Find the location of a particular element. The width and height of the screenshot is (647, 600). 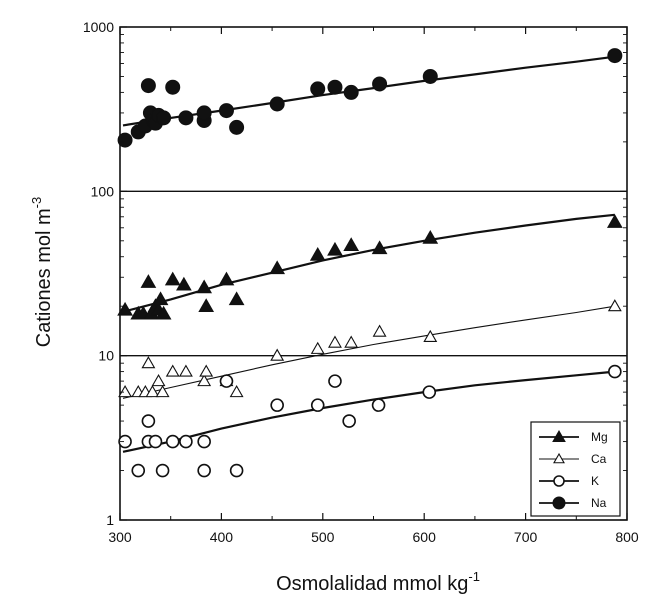

legend-label-k: K is located at coordinates (595, 481).